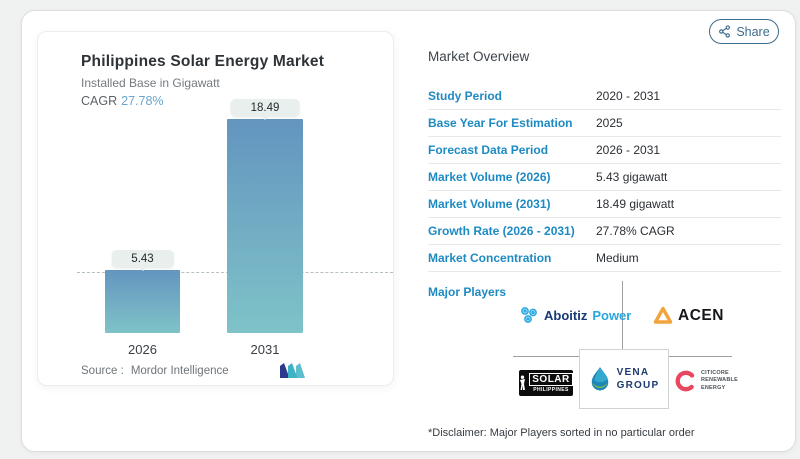 This screenshot has width=800, height=459. What do you see at coordinates (265, 108) in the screenshot?
I see `value-label-2031: 18.49` at bounding box center [265, 108].